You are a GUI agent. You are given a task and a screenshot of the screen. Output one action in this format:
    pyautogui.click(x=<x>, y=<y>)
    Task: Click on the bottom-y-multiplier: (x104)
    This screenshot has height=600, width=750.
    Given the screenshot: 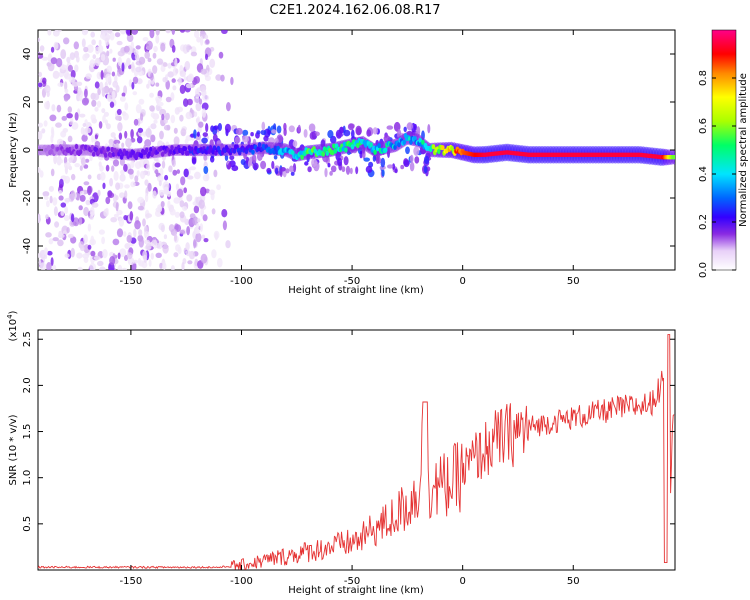 What is the action you would take?
    pyautogui.click(x=12, y=325)
    